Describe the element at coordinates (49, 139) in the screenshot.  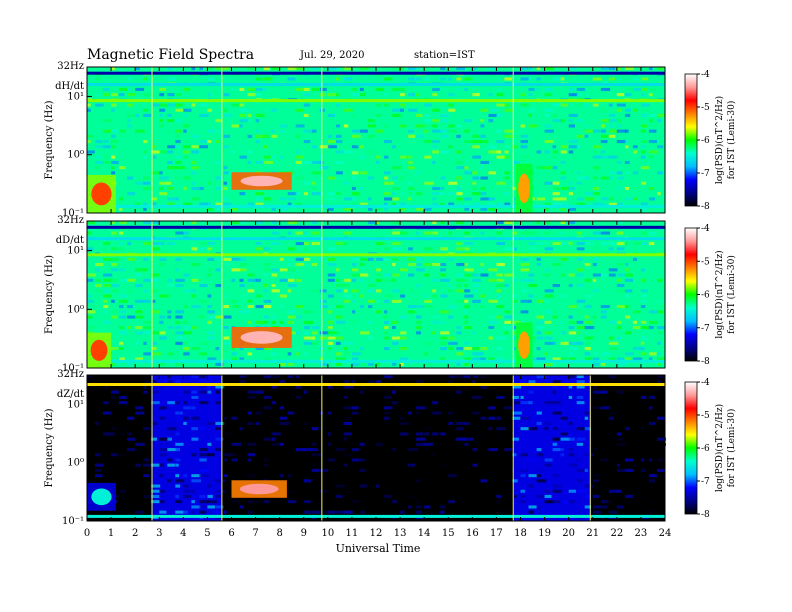
I see `y-axis-label: Frequency (Hz)` at that location.